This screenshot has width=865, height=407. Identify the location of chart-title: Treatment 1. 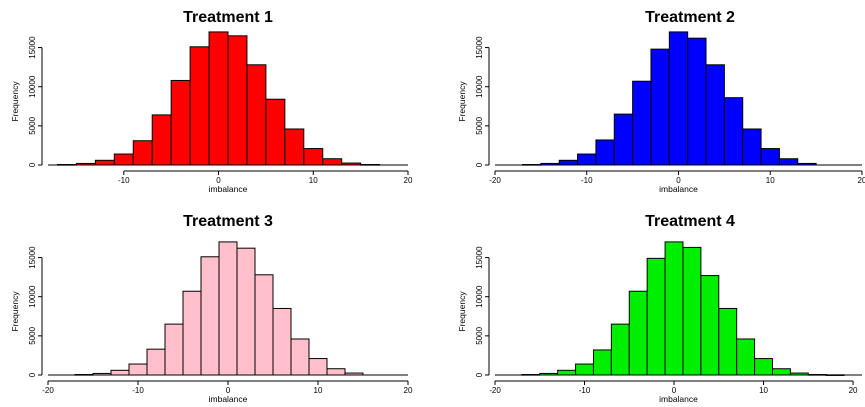
(228, 17).